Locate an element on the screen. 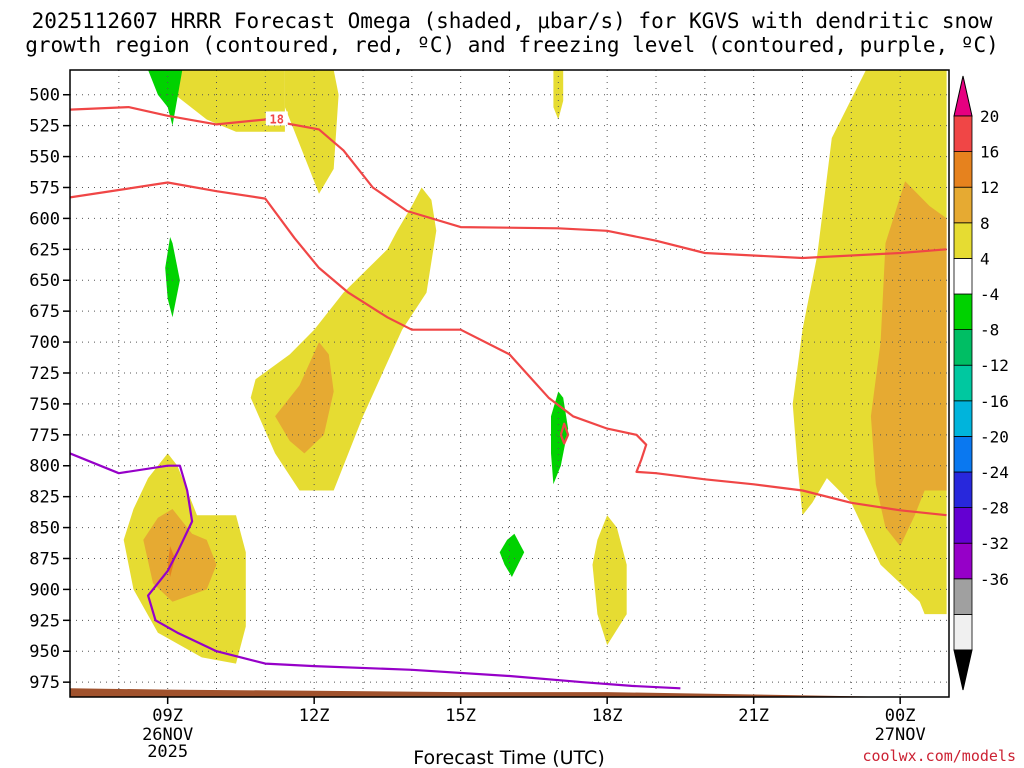  colorbar-under-triangle is located at coordinates (963, 670).